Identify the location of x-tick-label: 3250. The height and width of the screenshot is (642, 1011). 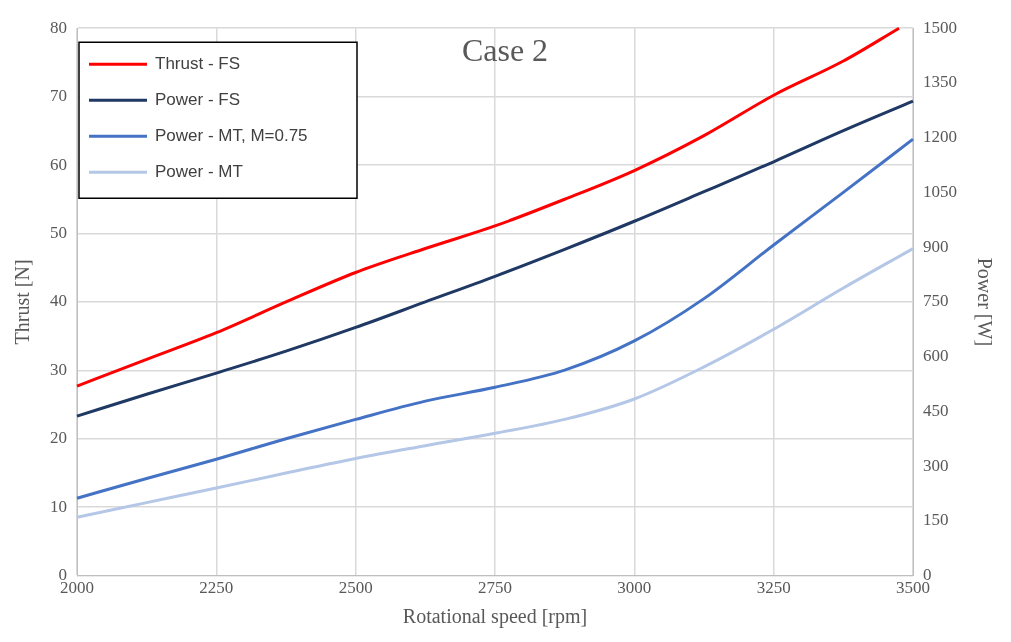
(773, 588).